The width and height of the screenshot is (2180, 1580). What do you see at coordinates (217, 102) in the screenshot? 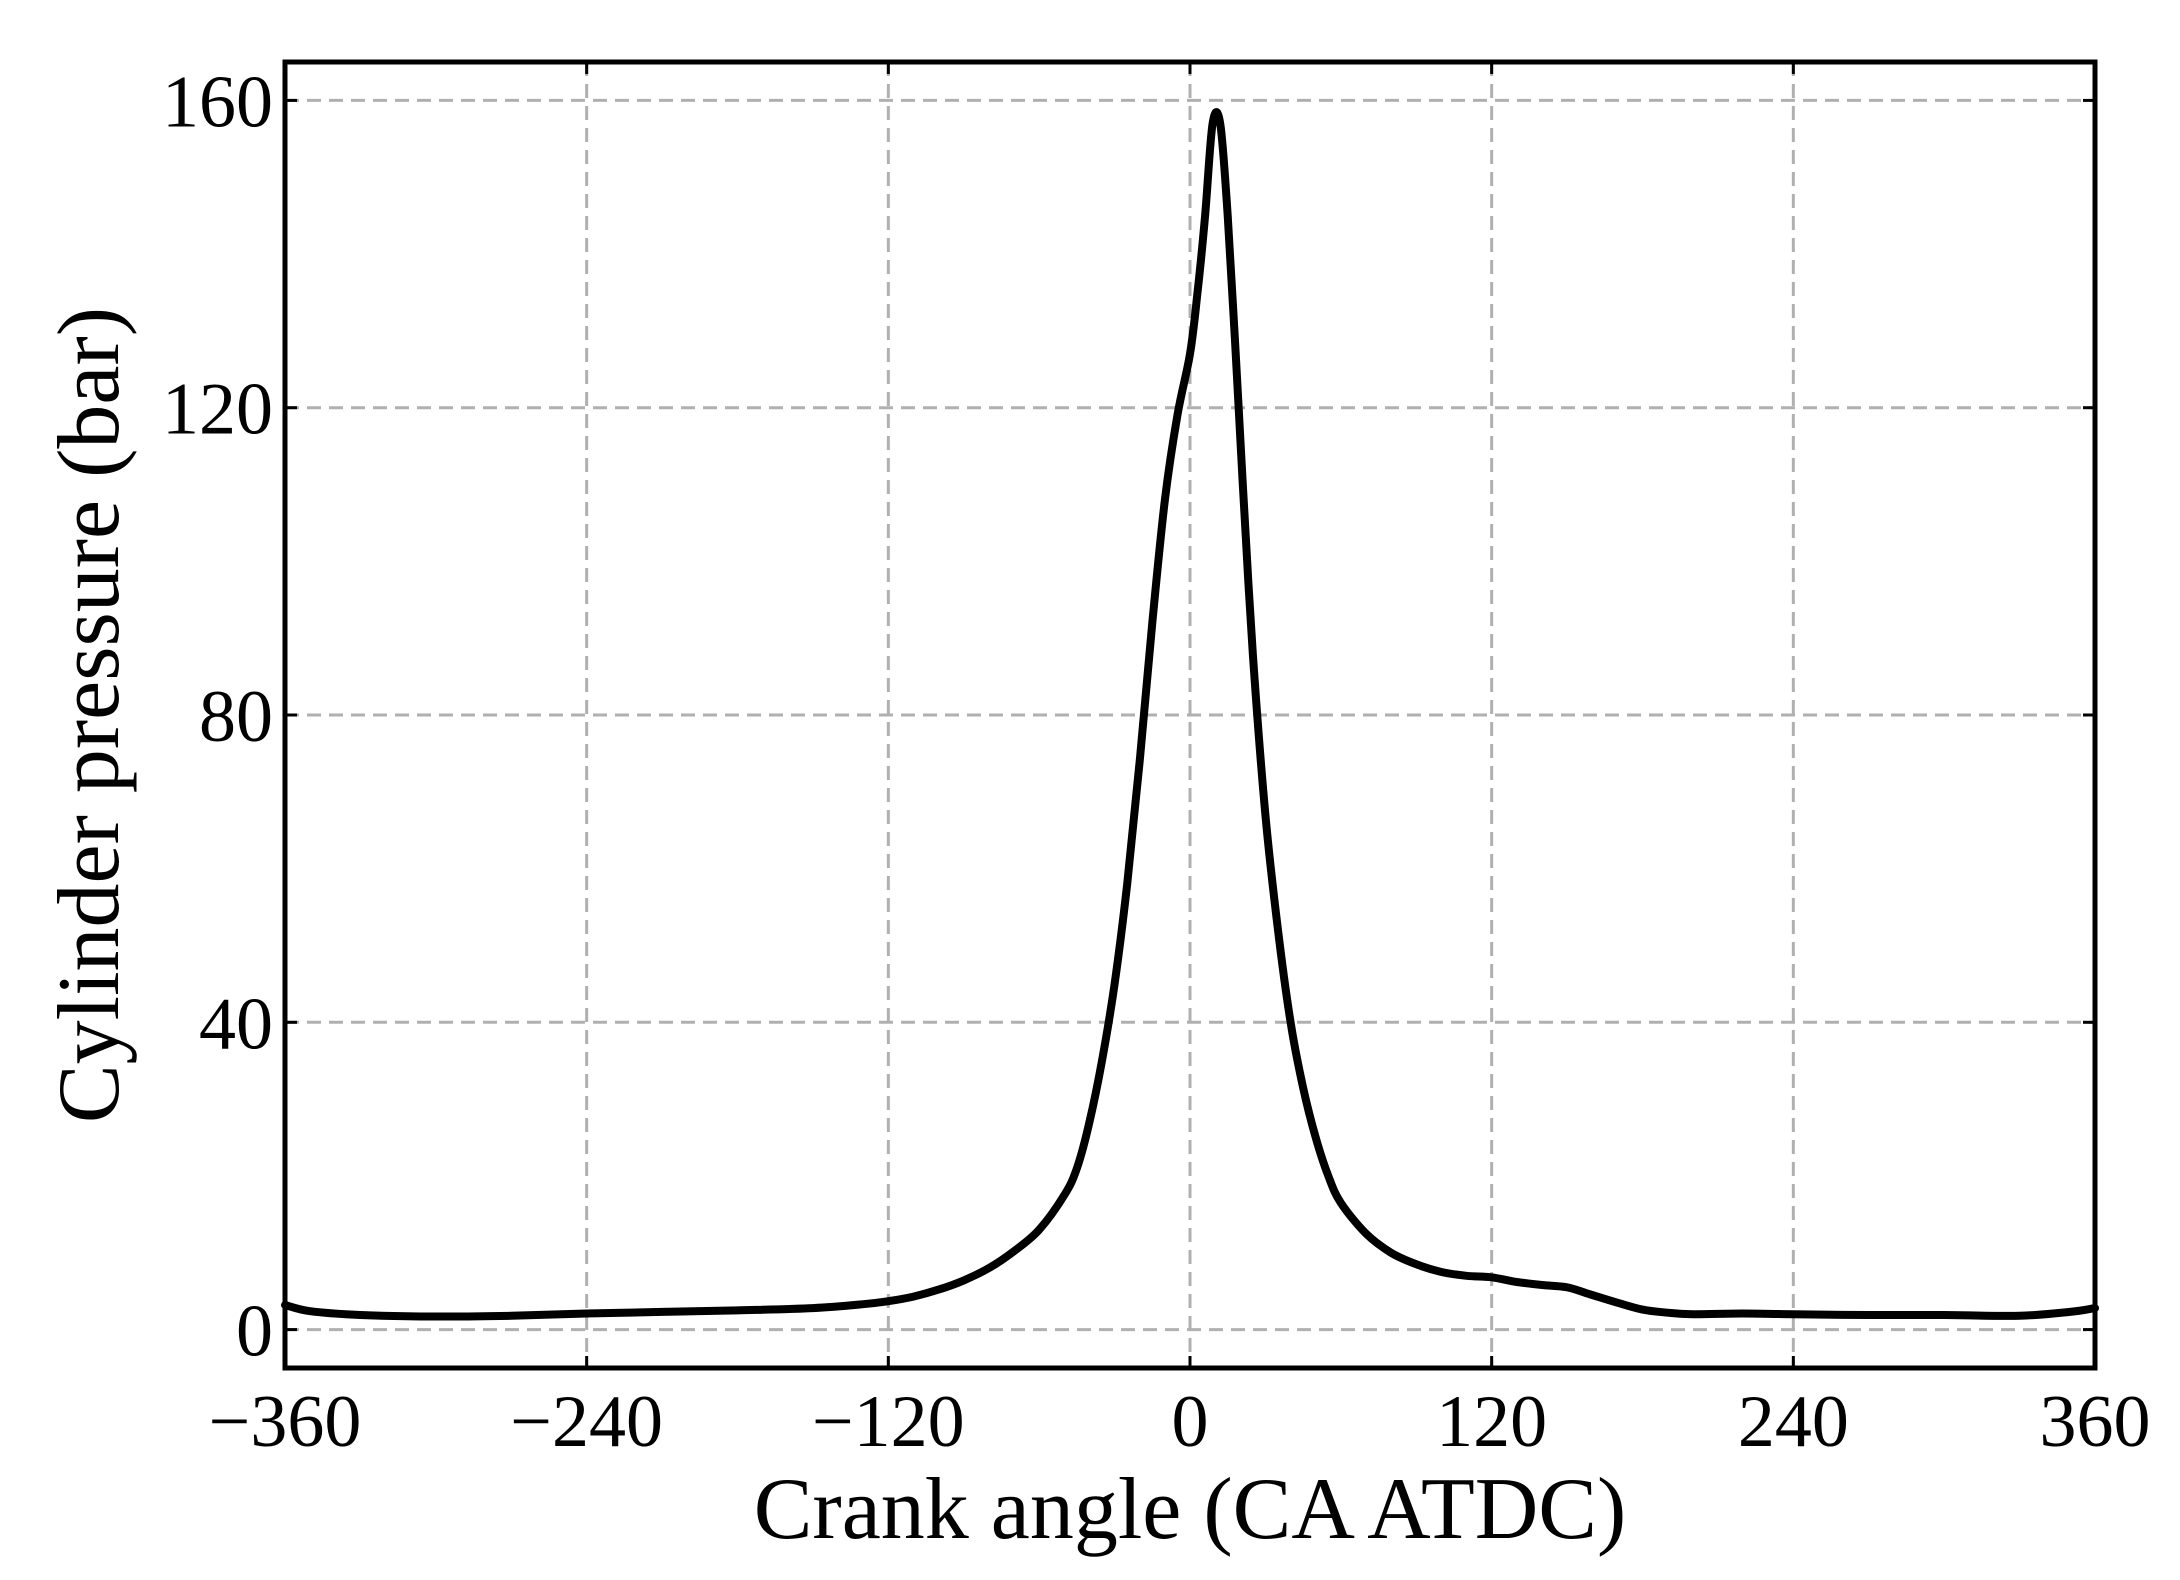
I see `y-tick-label: 160` at bounding box center [217, 102].